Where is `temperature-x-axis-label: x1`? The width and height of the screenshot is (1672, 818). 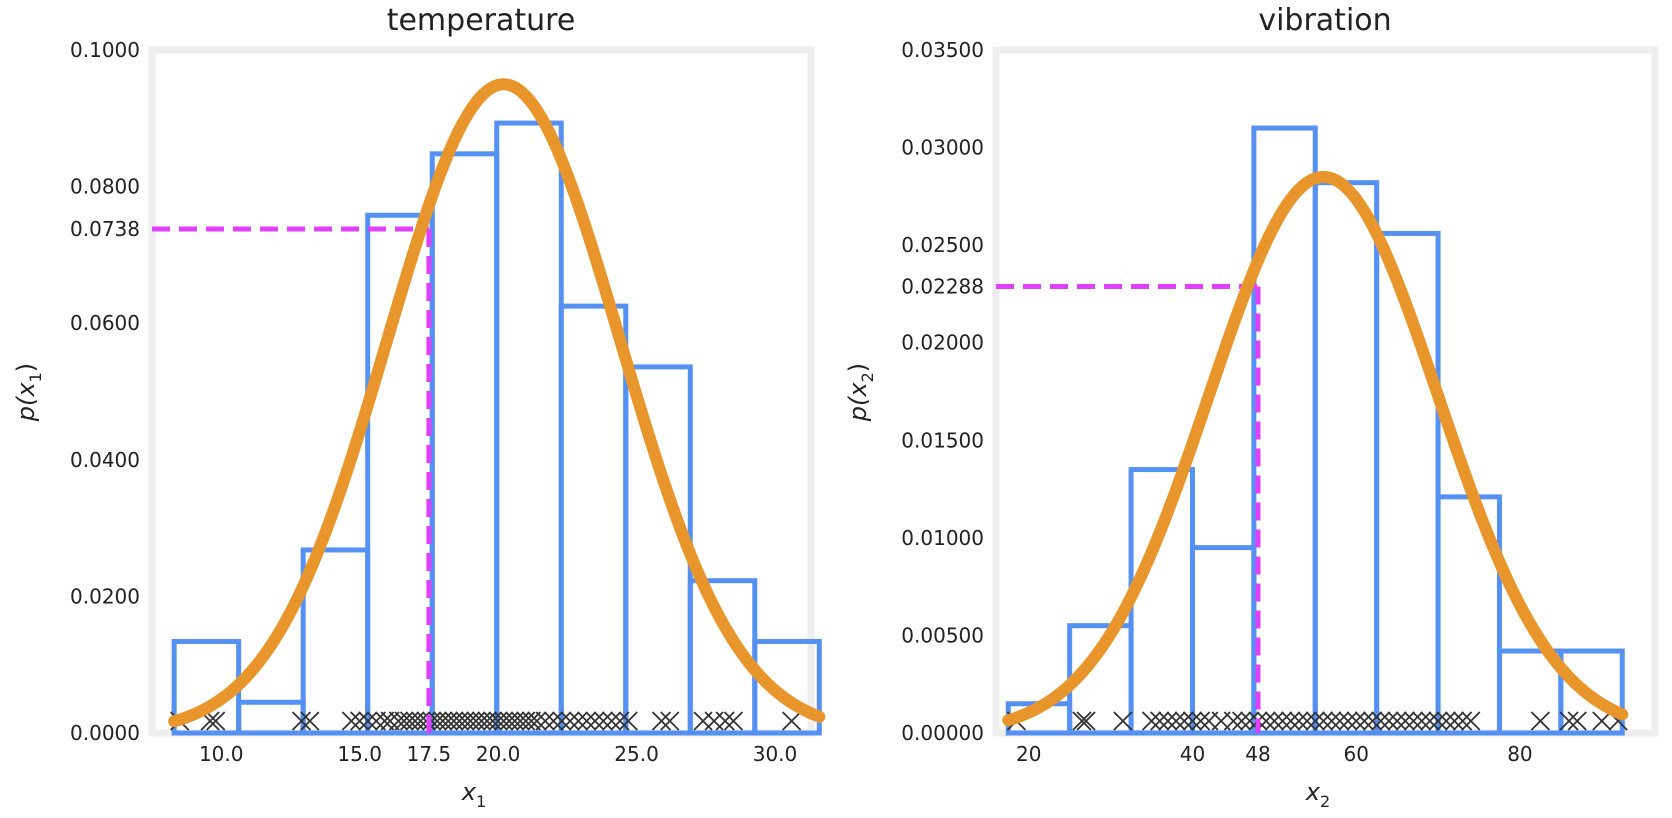 temperature-x-axis-label: x1 is located at coordinates (473, 794).